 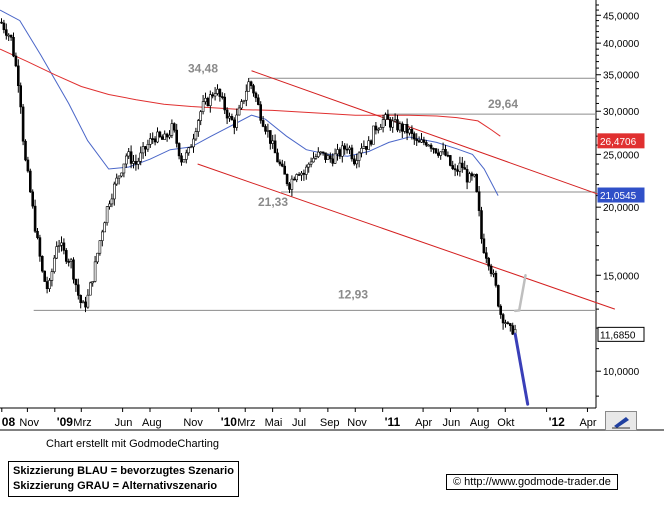 What do you see at coordinates (621, 16) in the screenshot?
I see `y-tick-label: 45,0000` at bounding box center [621, 16].